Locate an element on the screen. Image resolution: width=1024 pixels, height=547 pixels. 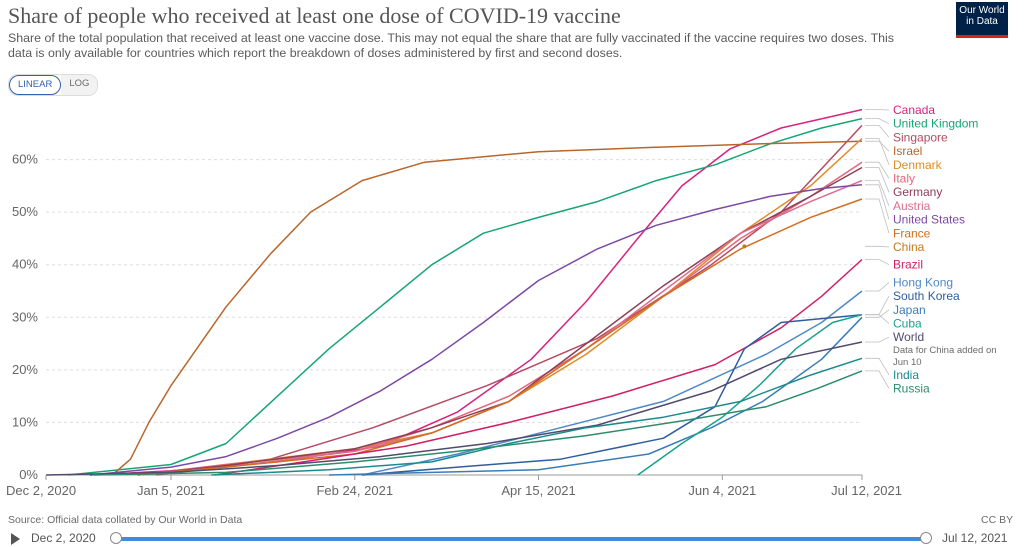
x-tick-label: Feb 24, 2021 is located at coordinates (354, 490).